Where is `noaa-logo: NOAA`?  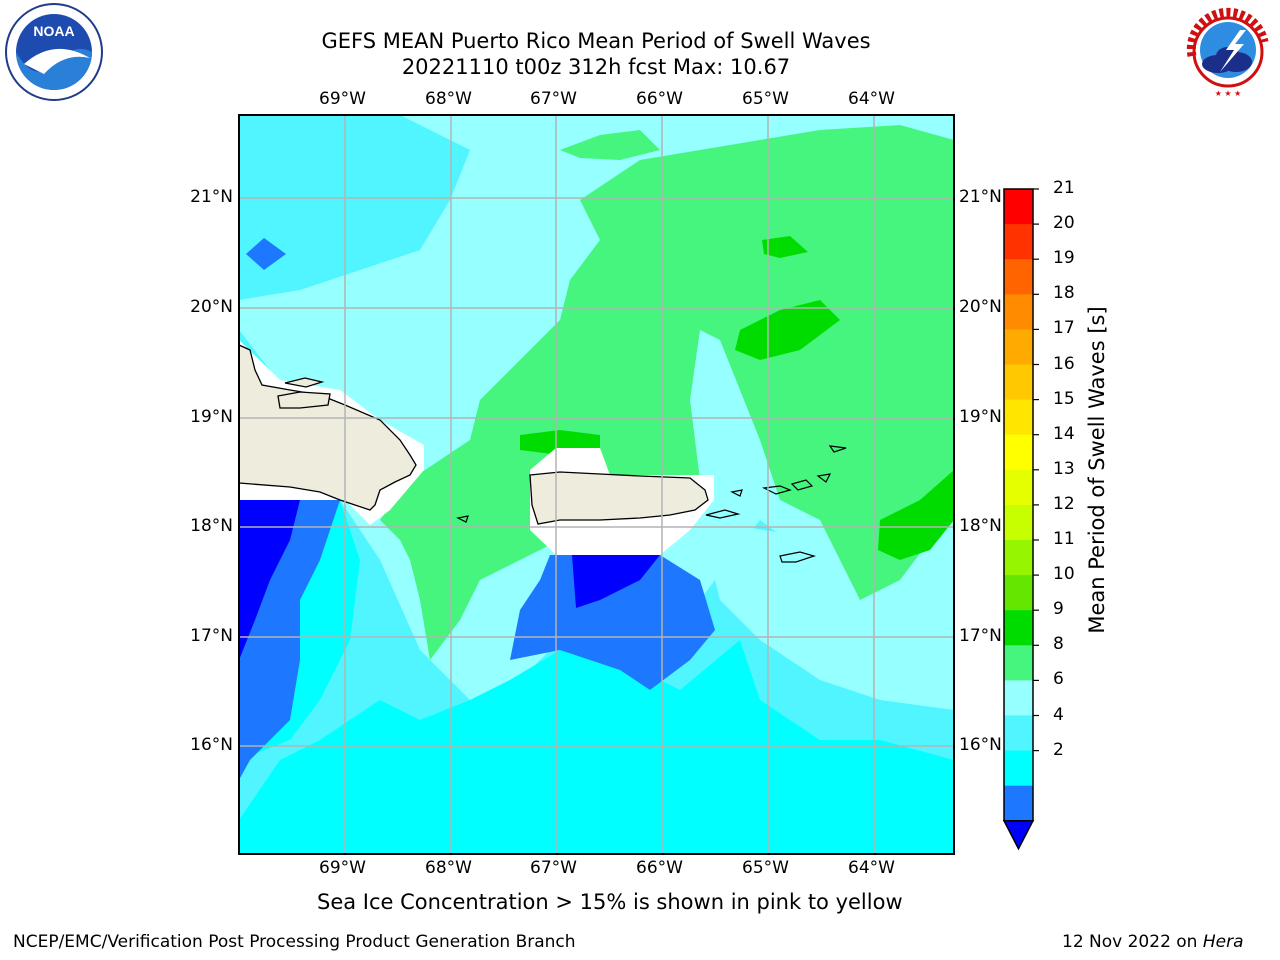 noaa-logo: NOAA is located at coordinates (54, 52).